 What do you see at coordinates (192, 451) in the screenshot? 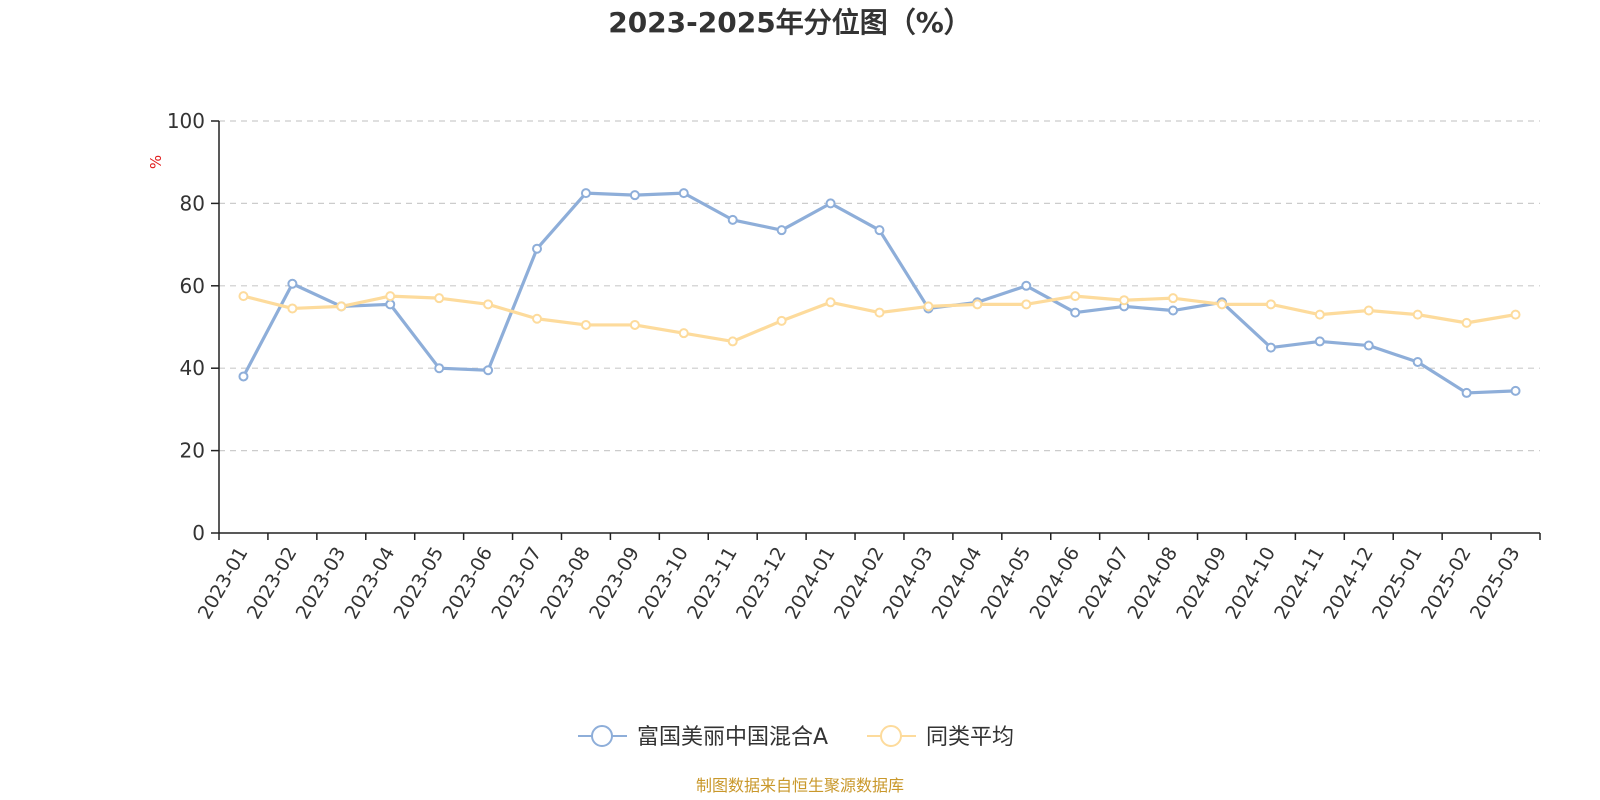
I see `y-tick-label: 20` at bounding box center [192, 451].